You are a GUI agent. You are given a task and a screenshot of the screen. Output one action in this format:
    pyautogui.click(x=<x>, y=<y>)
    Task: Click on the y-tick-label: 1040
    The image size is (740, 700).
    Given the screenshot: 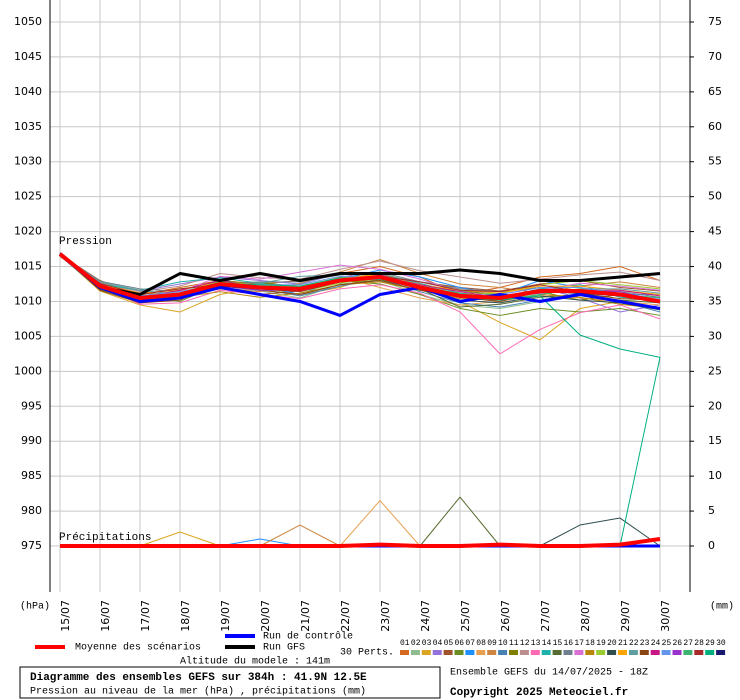 What is the action you would take?
    pyautogui.click(x=28, y=91)
    